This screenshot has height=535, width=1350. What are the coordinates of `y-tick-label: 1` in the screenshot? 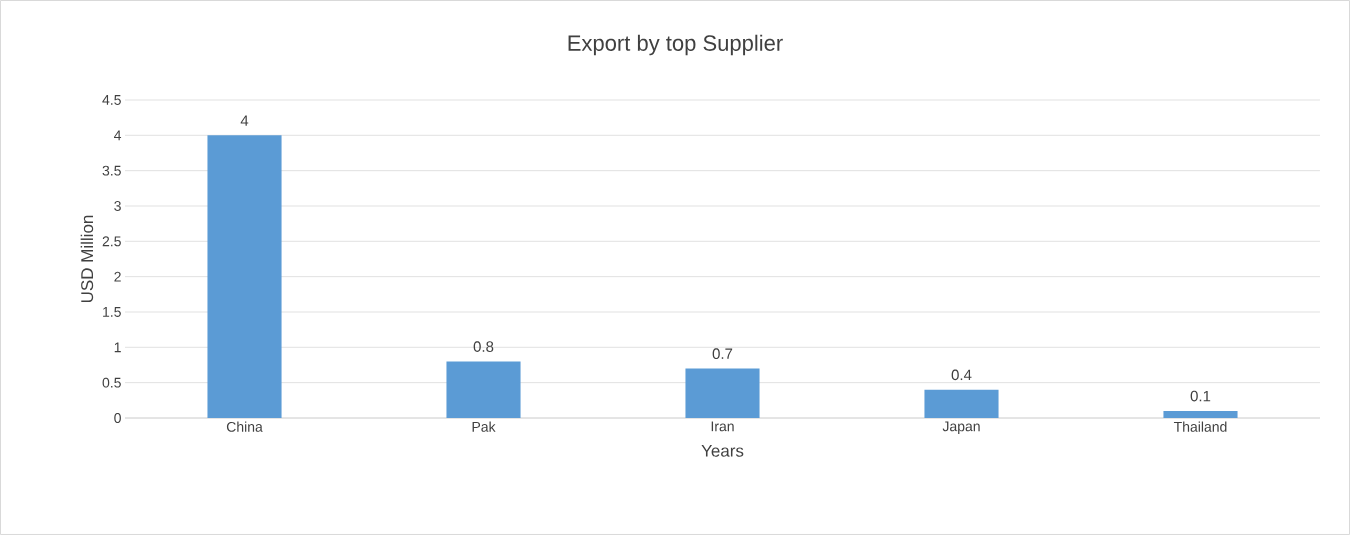 It's located at (117, 347).